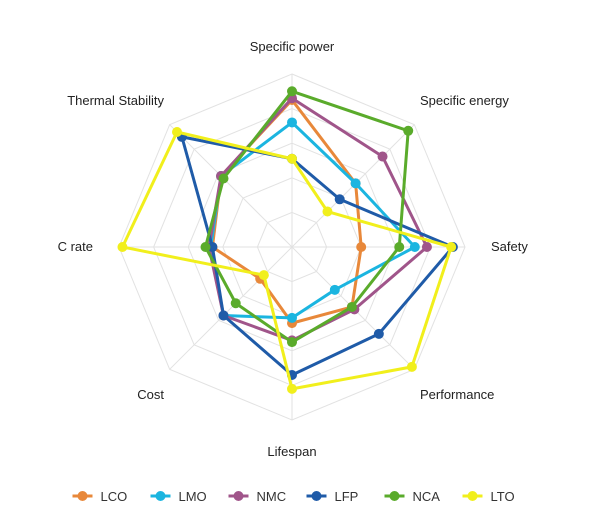 The image size is (589, 513). Describe the element at coordinates (150, 394) in the screenshot. I see `axis-label-5: Cost` at that location.